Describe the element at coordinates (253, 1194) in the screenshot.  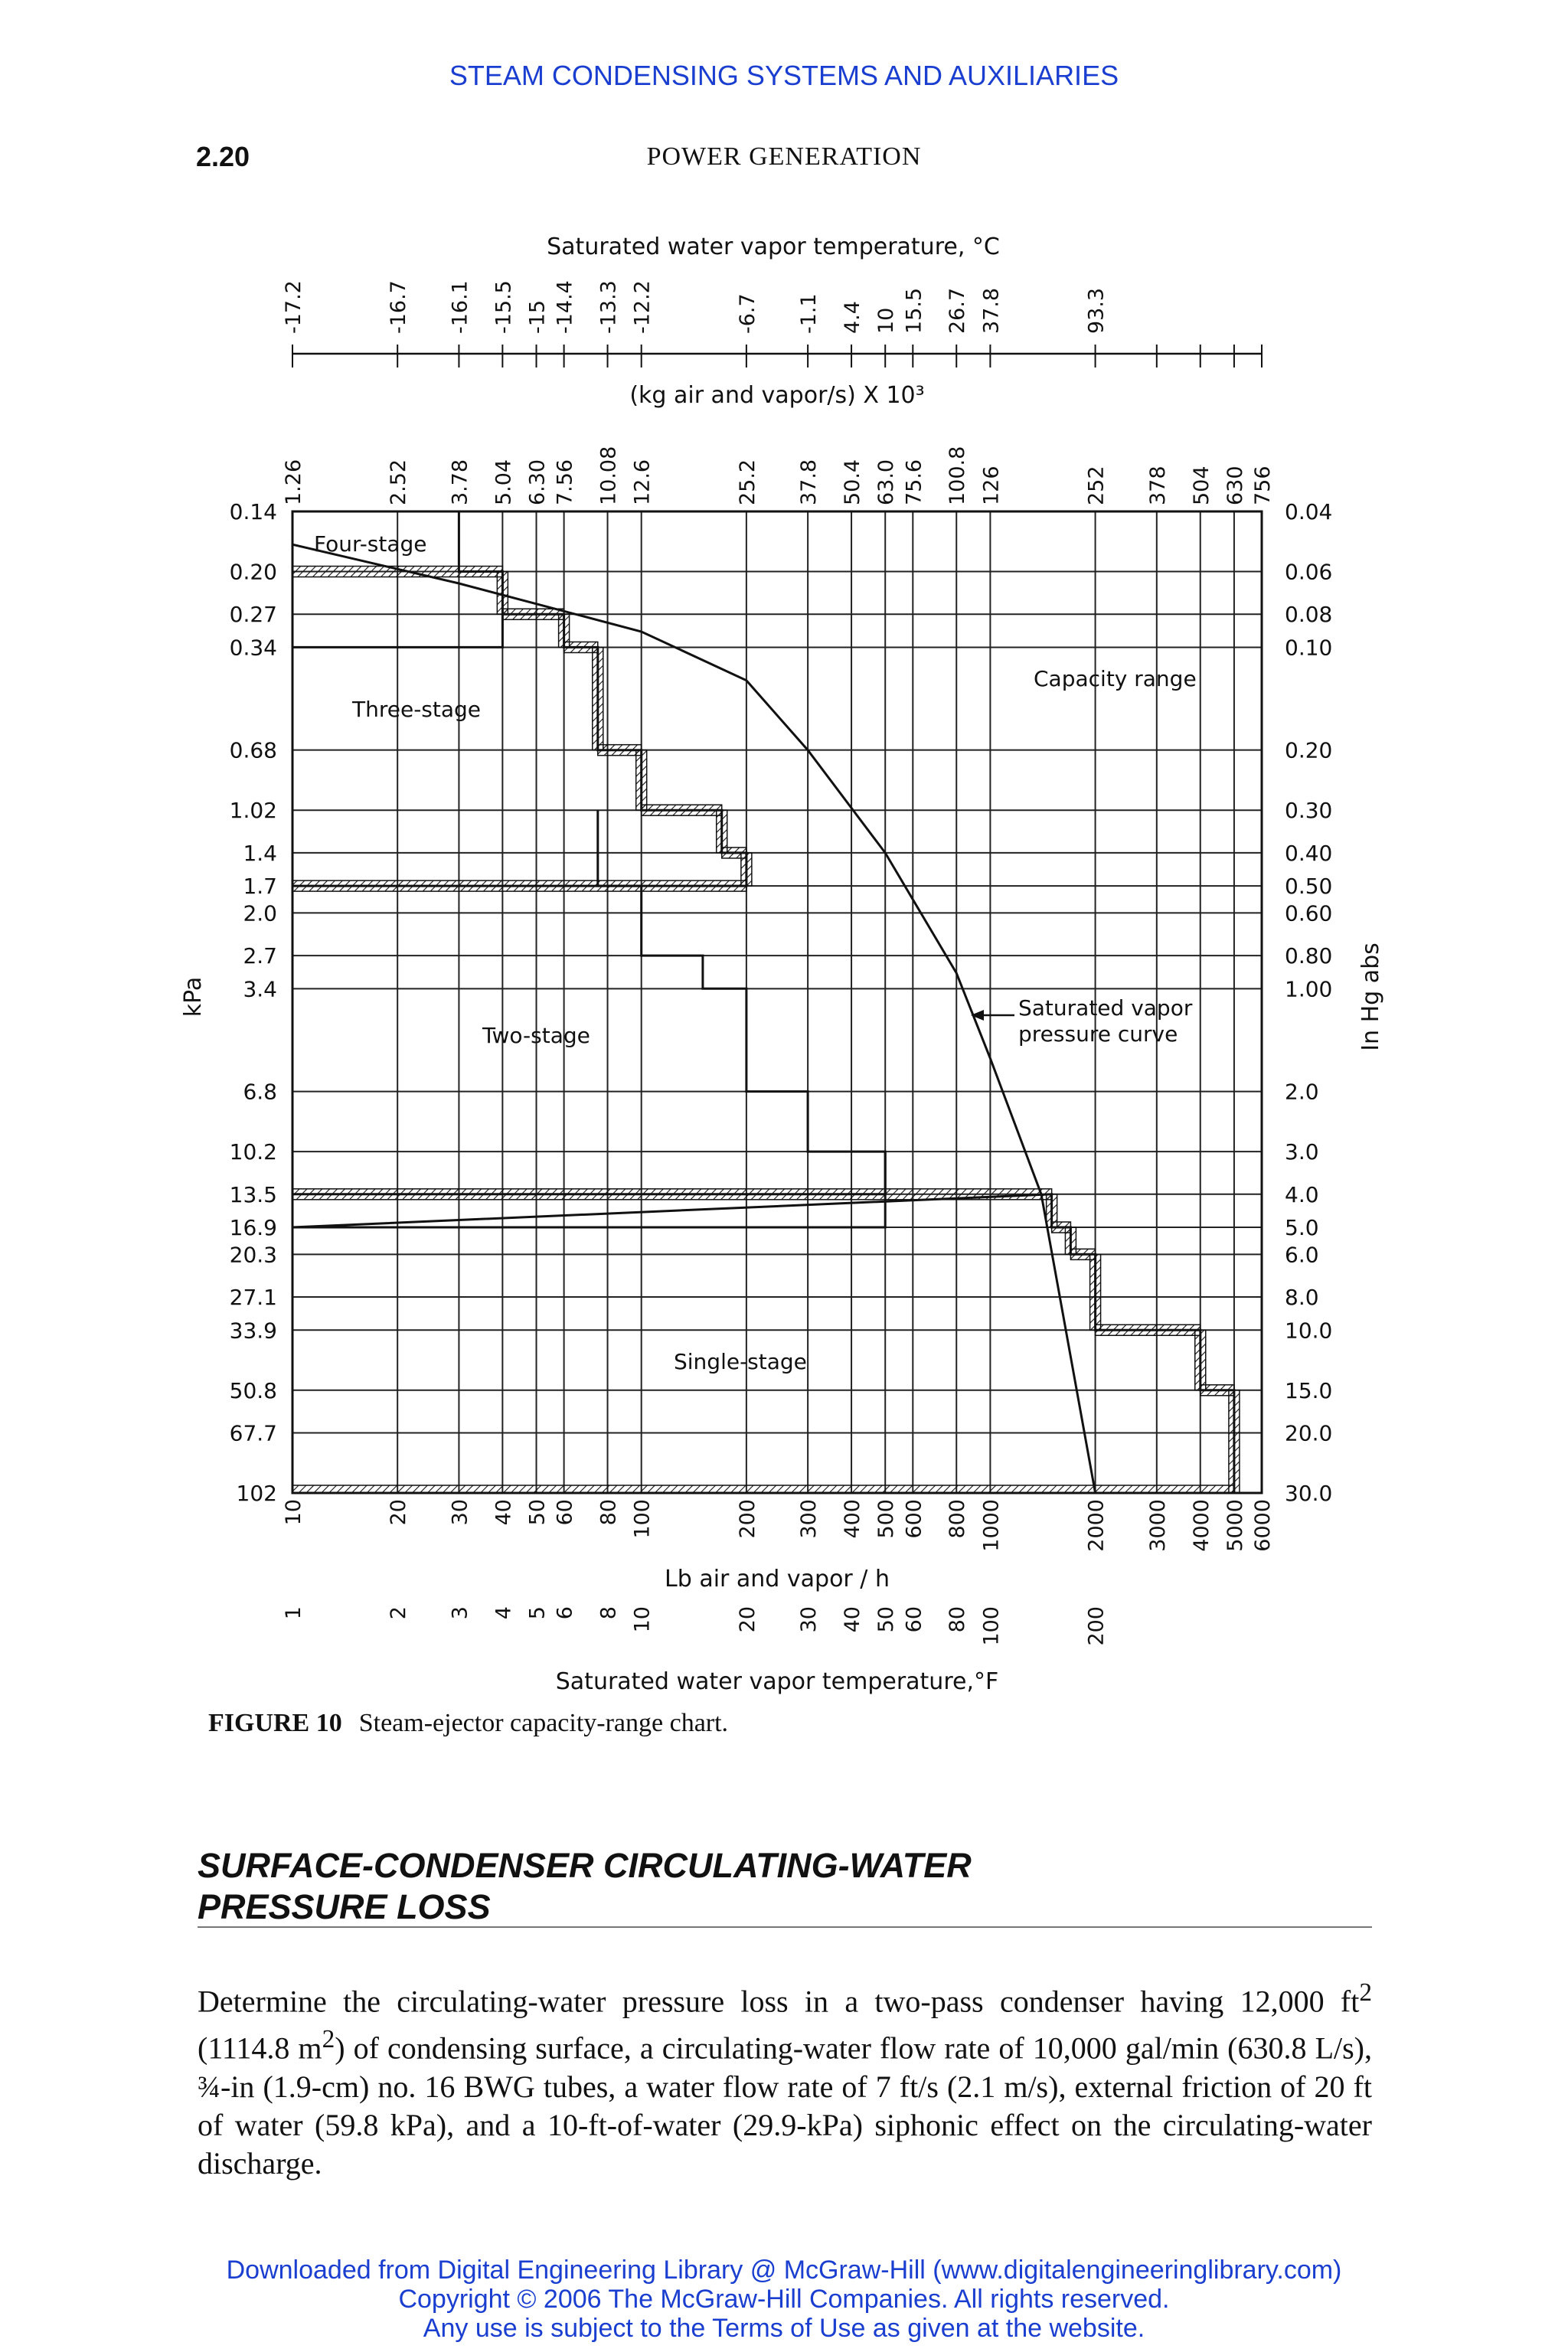
I see `kpa-tick-label-13: 13.5` at that location.